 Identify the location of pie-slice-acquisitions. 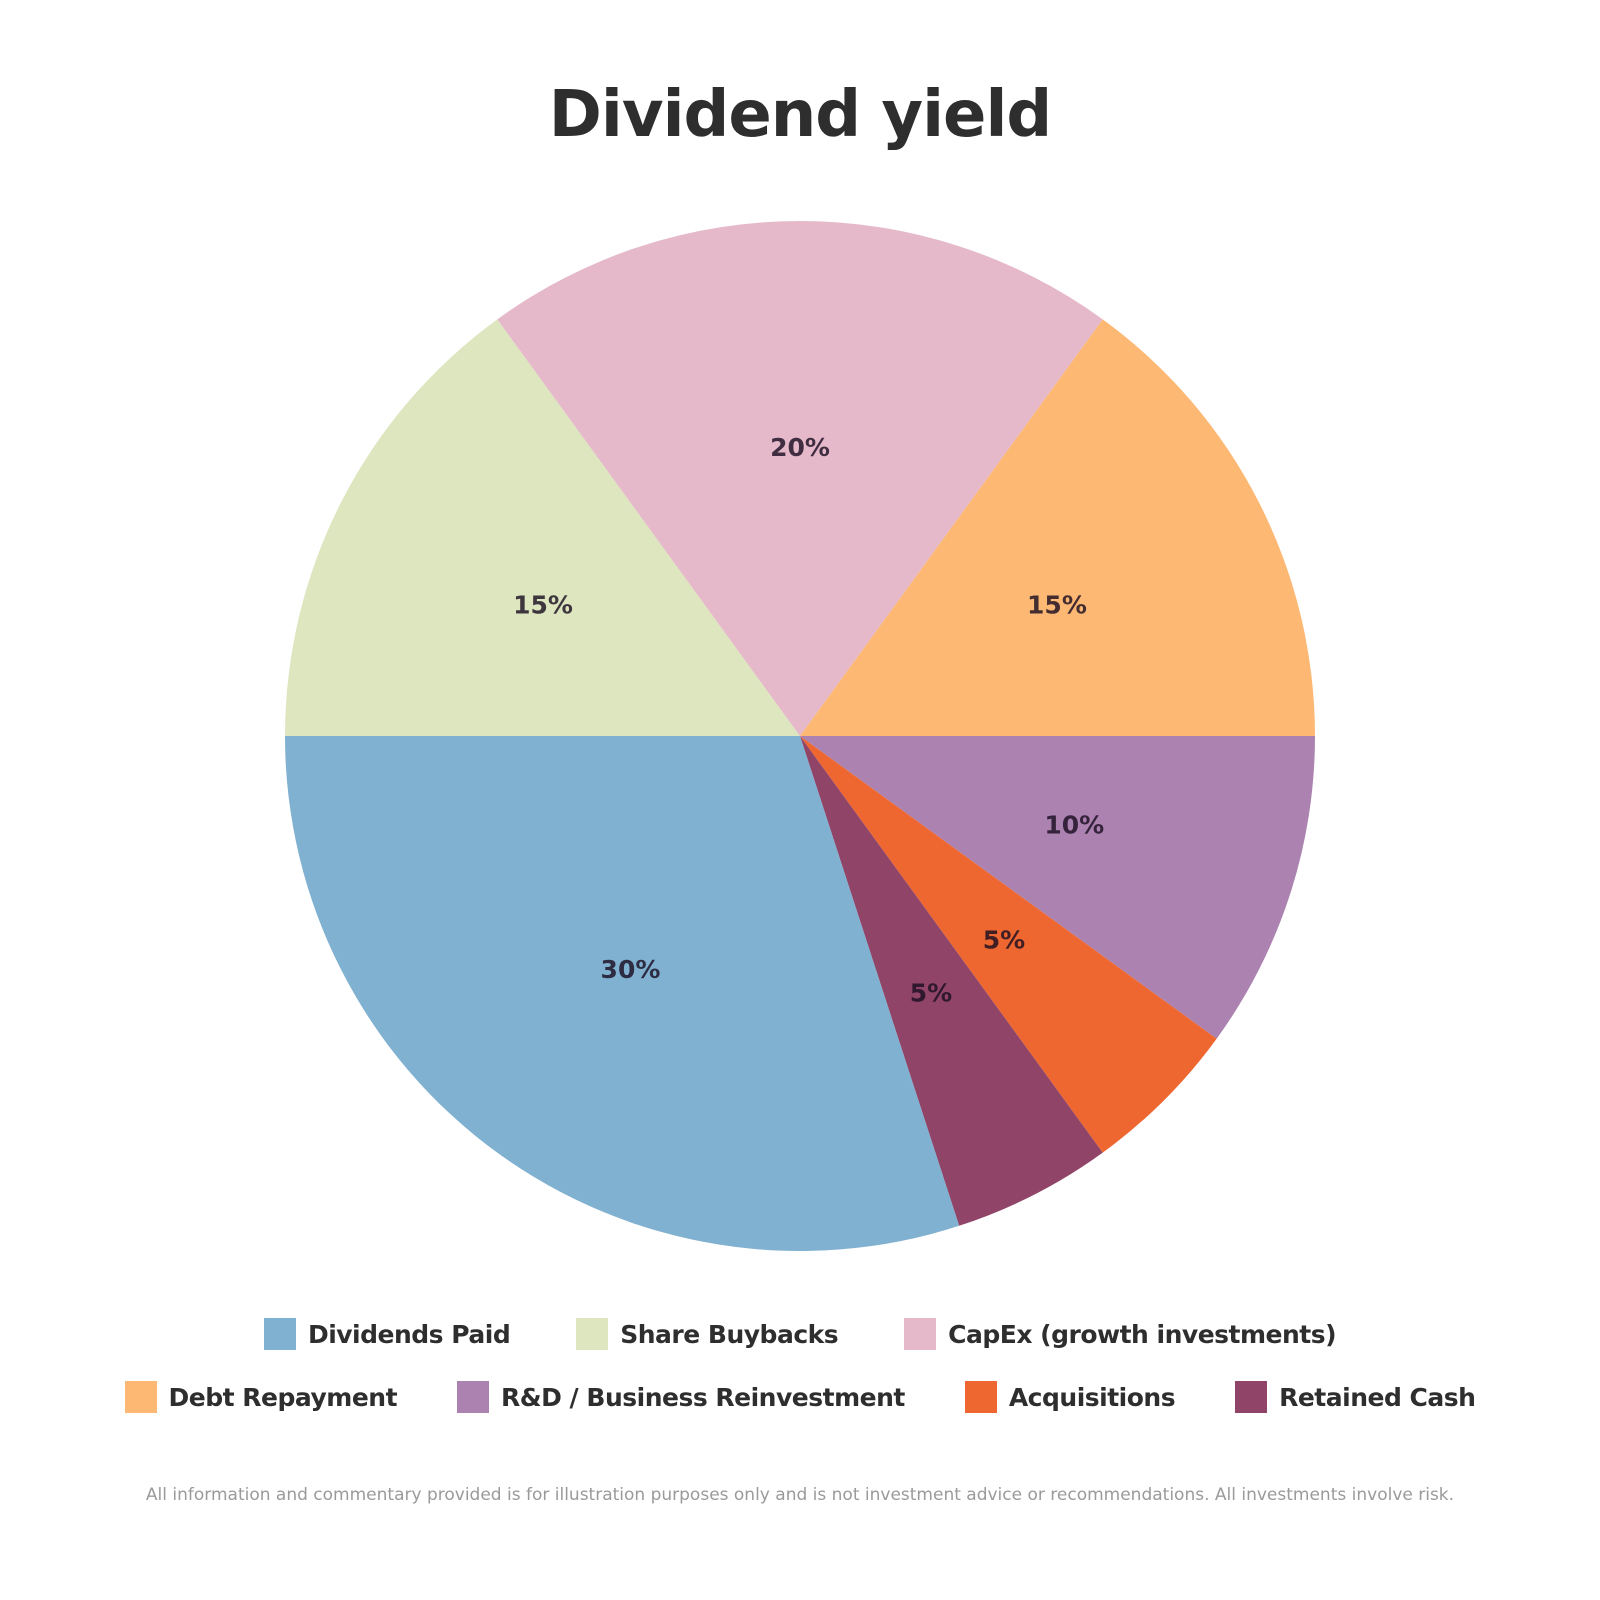
(1008, 944).